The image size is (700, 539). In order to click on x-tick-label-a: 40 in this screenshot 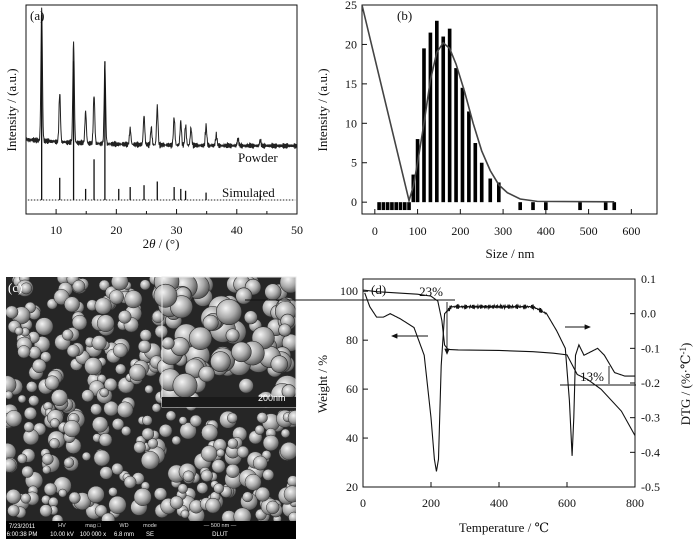, I will do `click(237, 230)`.